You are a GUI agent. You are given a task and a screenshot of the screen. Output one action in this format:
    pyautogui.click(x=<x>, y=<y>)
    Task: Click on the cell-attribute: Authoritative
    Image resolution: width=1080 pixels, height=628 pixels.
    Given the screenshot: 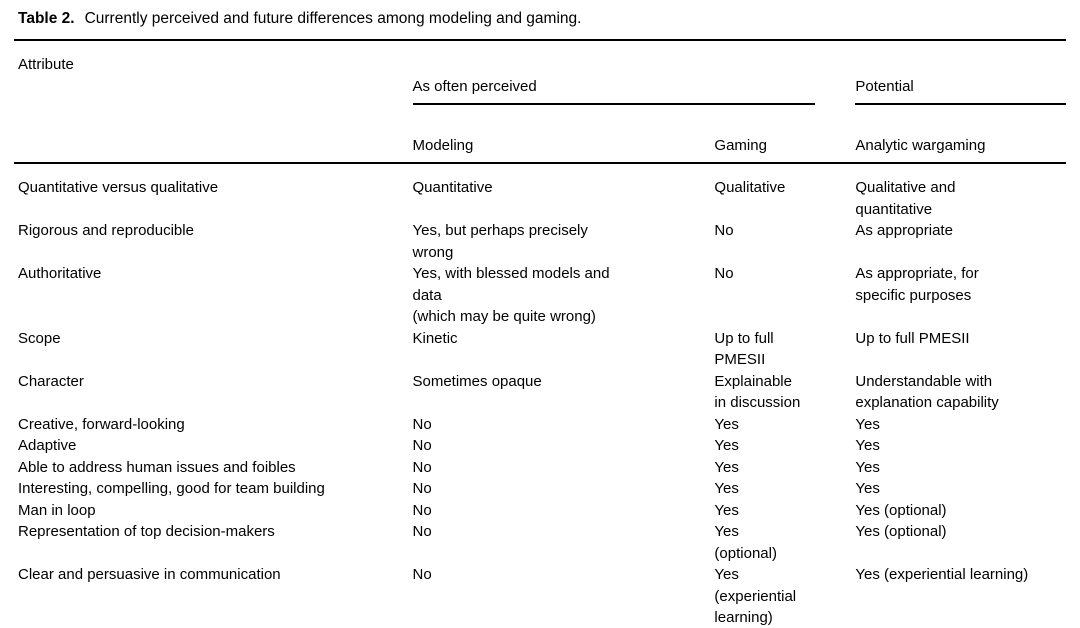 What is the action you would take?
    pyautogui.click(x=60, y=273)
    